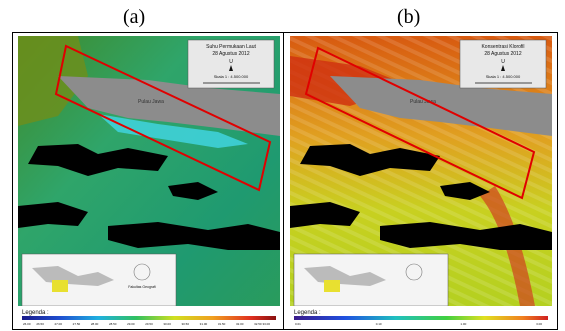  I want to click on legend-tick-label: 30.00, so click(167, 324).